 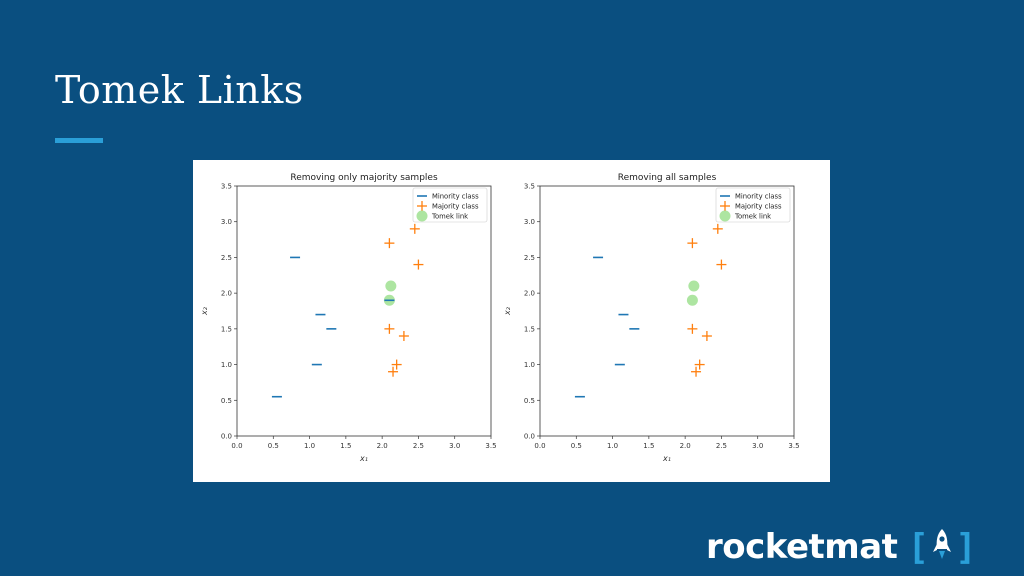 What do you see at coordinates (918, 547) in the screenshot?
I see `logo-bracket-left: [` at bounding box center [918, 547].